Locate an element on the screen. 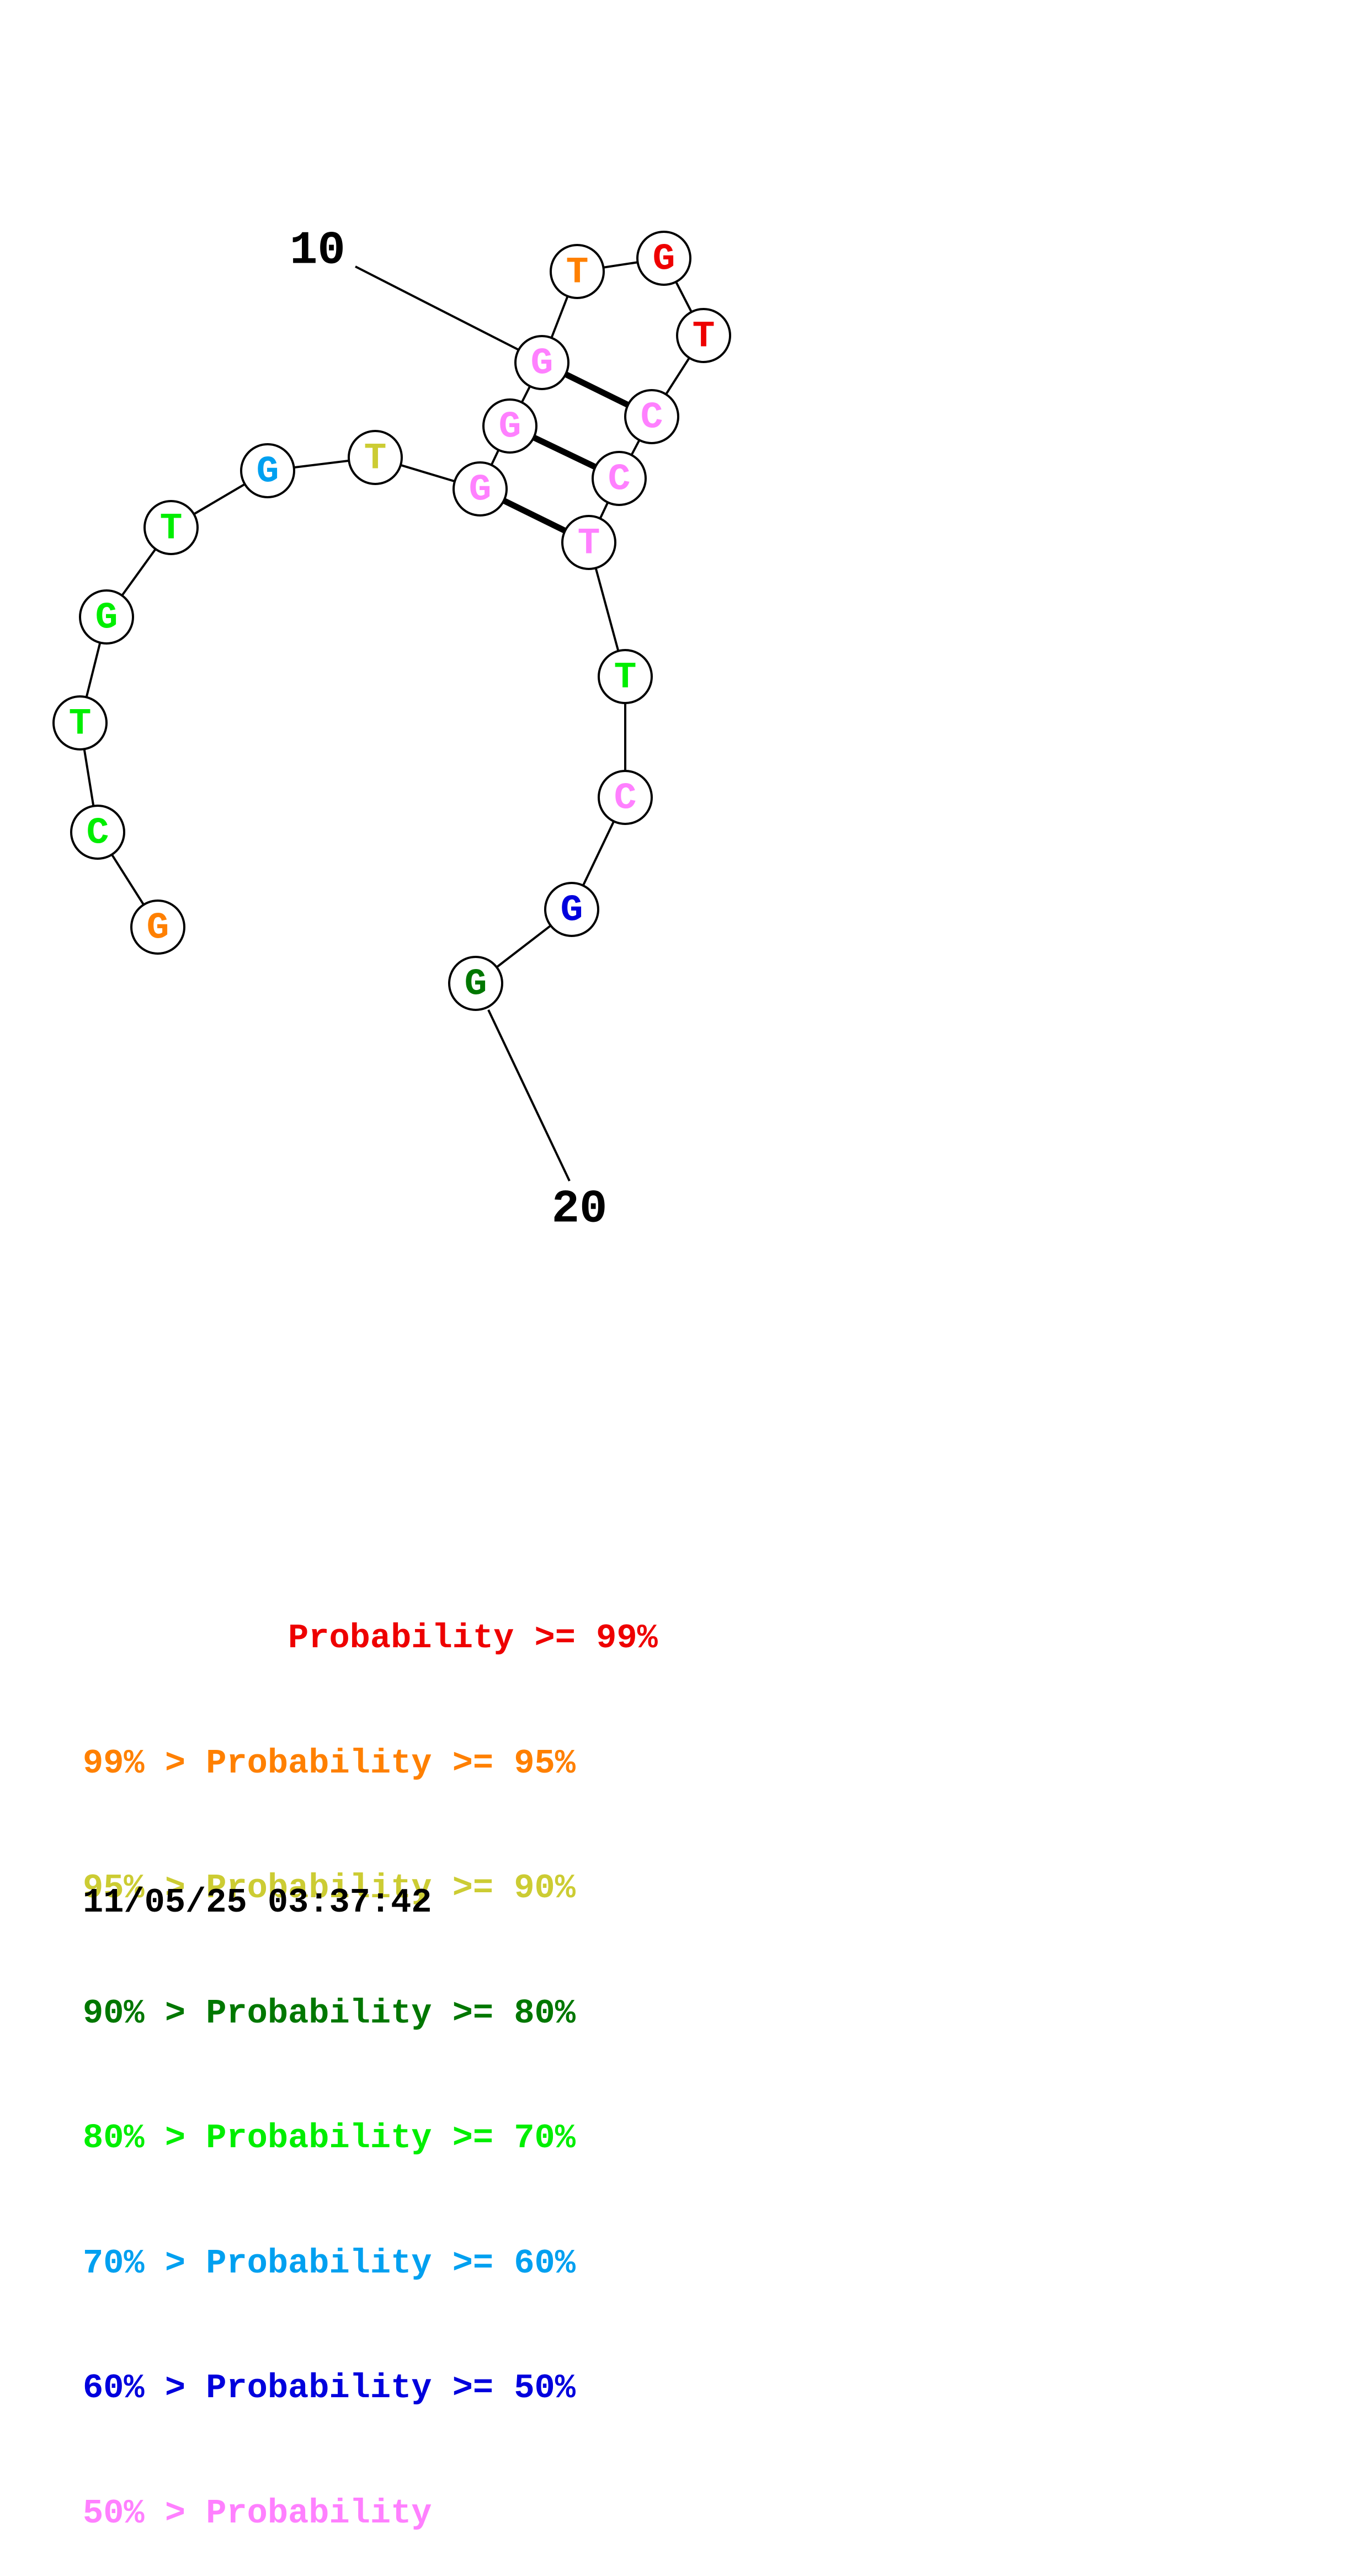  nucleotide-1: G is located at coordinates (157, 927).